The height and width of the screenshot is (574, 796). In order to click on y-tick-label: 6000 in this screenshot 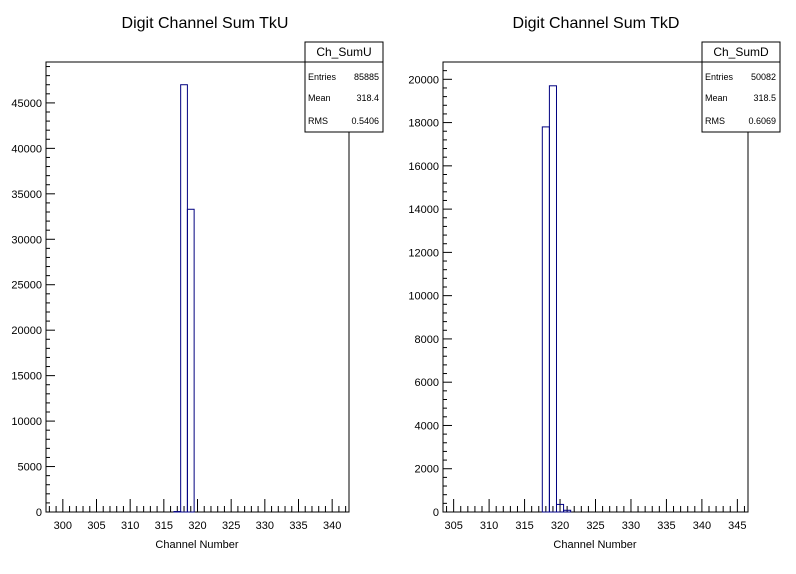, I will do `click(427, 383)`.